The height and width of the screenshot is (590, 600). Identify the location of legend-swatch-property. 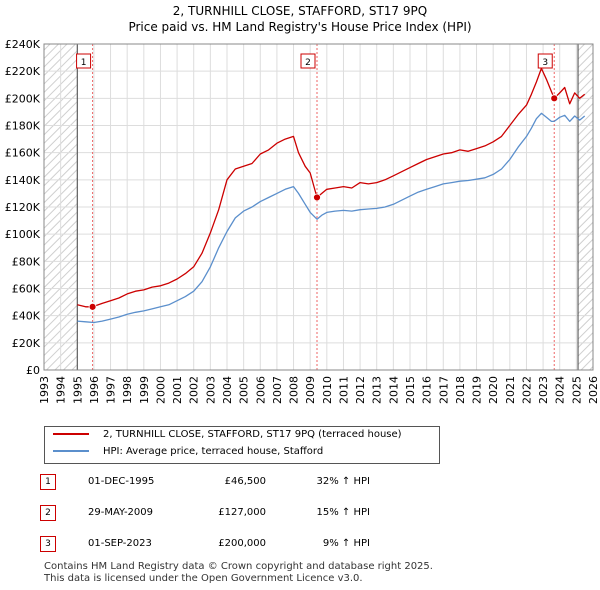
(71, 434).